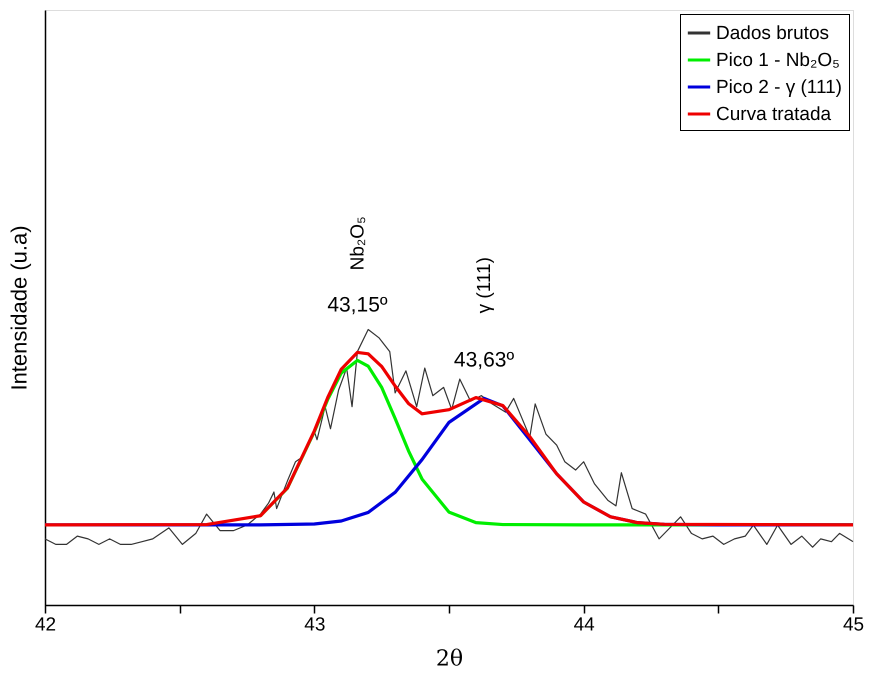  Describe the element at coordinates (357, 243) in the screenshot. I see `text: Nb₂O₅` at that location.